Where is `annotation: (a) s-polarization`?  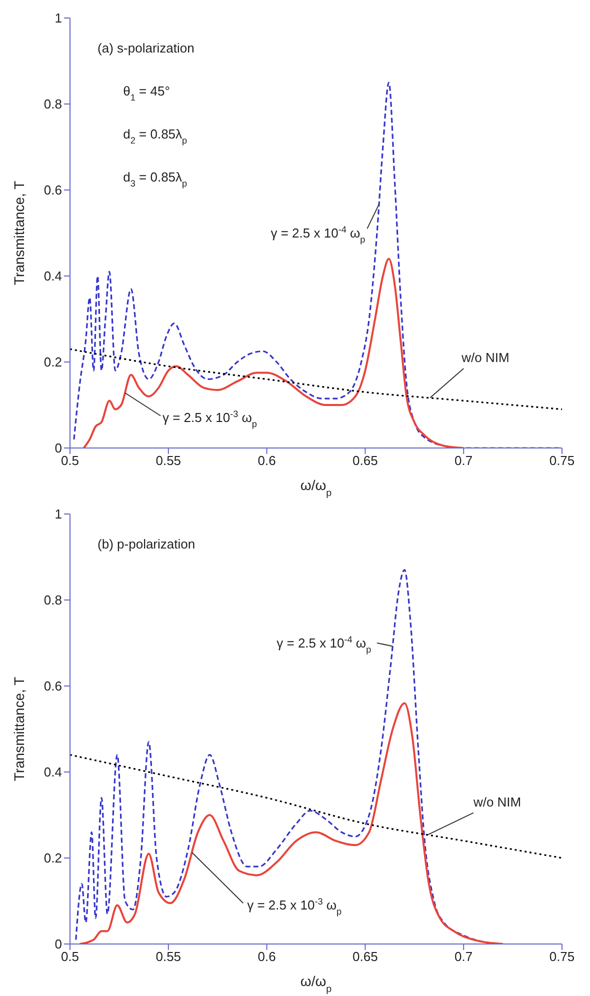
annotation: (a) s-polarization is located at coordinates (146, 48).